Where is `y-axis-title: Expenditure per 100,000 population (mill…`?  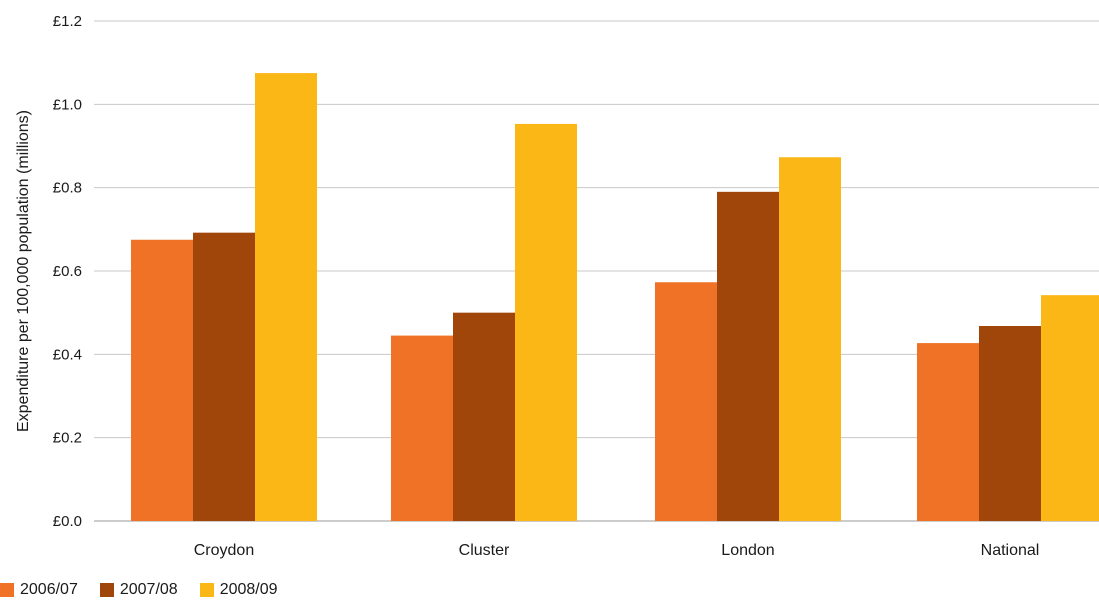
y-axis-title: Expenditure per 100,000 population (mill… is located at coordinates (23, 271).